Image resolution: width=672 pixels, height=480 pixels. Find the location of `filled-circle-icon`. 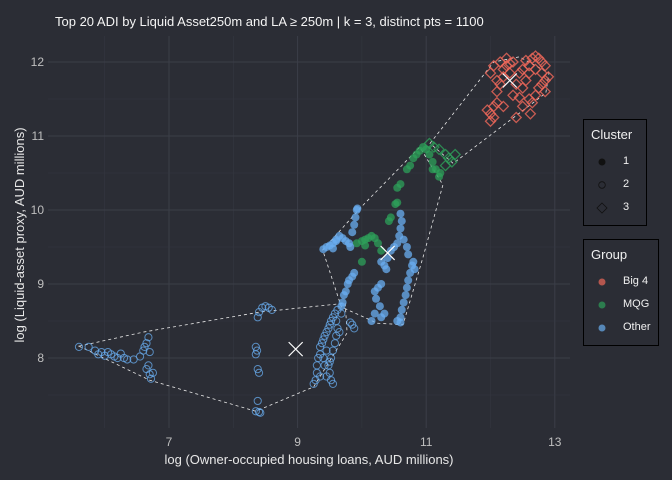

filled-circle-icon is located at coordinates (602, 162).